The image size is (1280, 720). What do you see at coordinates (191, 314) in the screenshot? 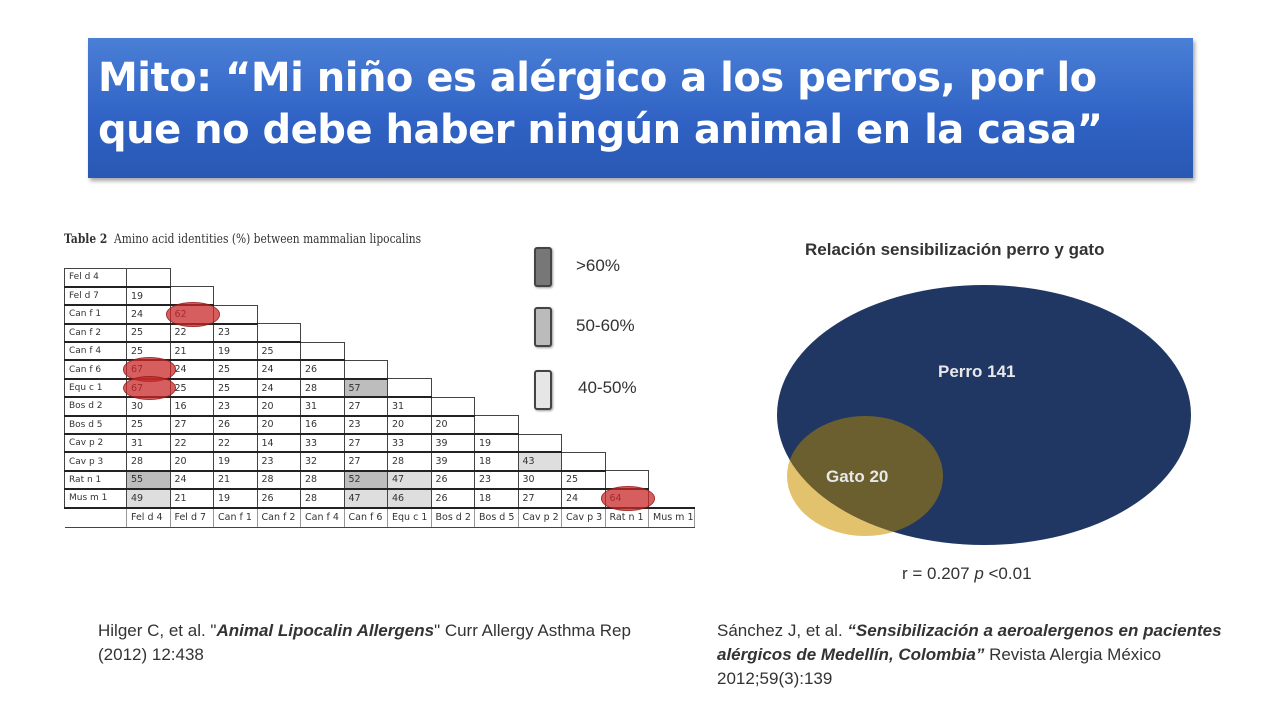
I see `table-cell: 62` at bounding box center [191, 314].